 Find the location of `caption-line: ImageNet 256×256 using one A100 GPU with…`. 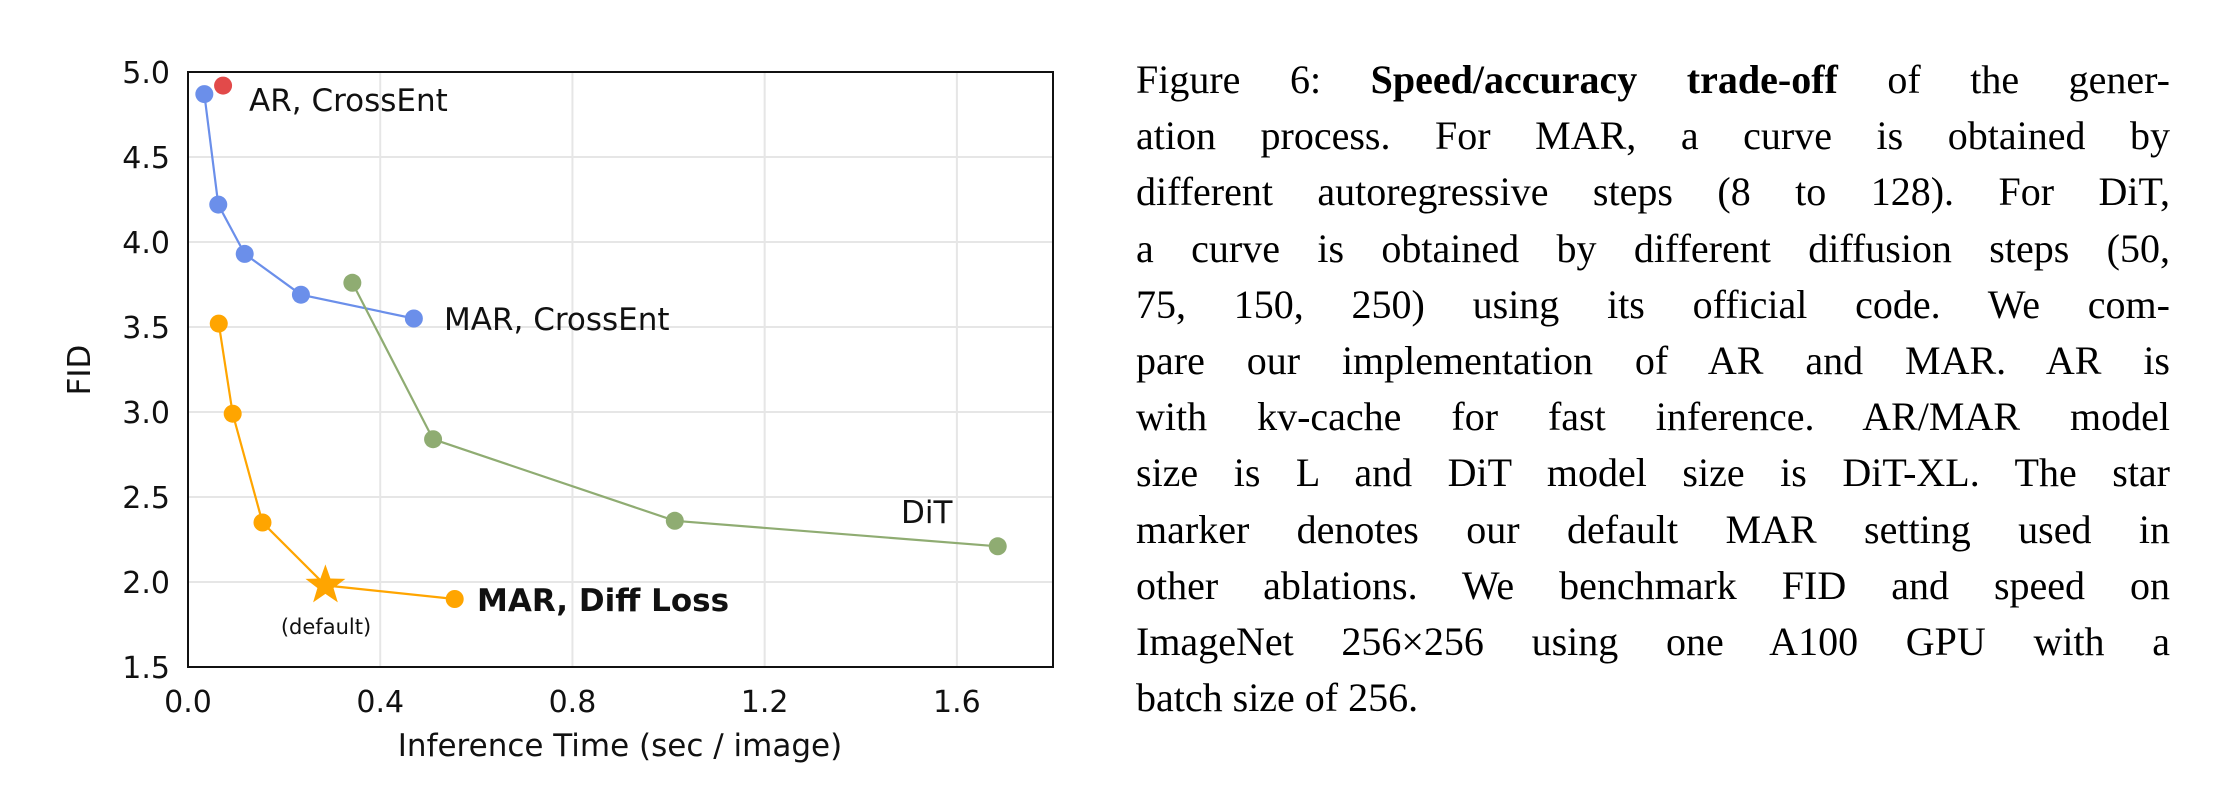

caption-line: ImageNet 256×256 using one A100 GPU with… is located at coordinates (1653, 642).